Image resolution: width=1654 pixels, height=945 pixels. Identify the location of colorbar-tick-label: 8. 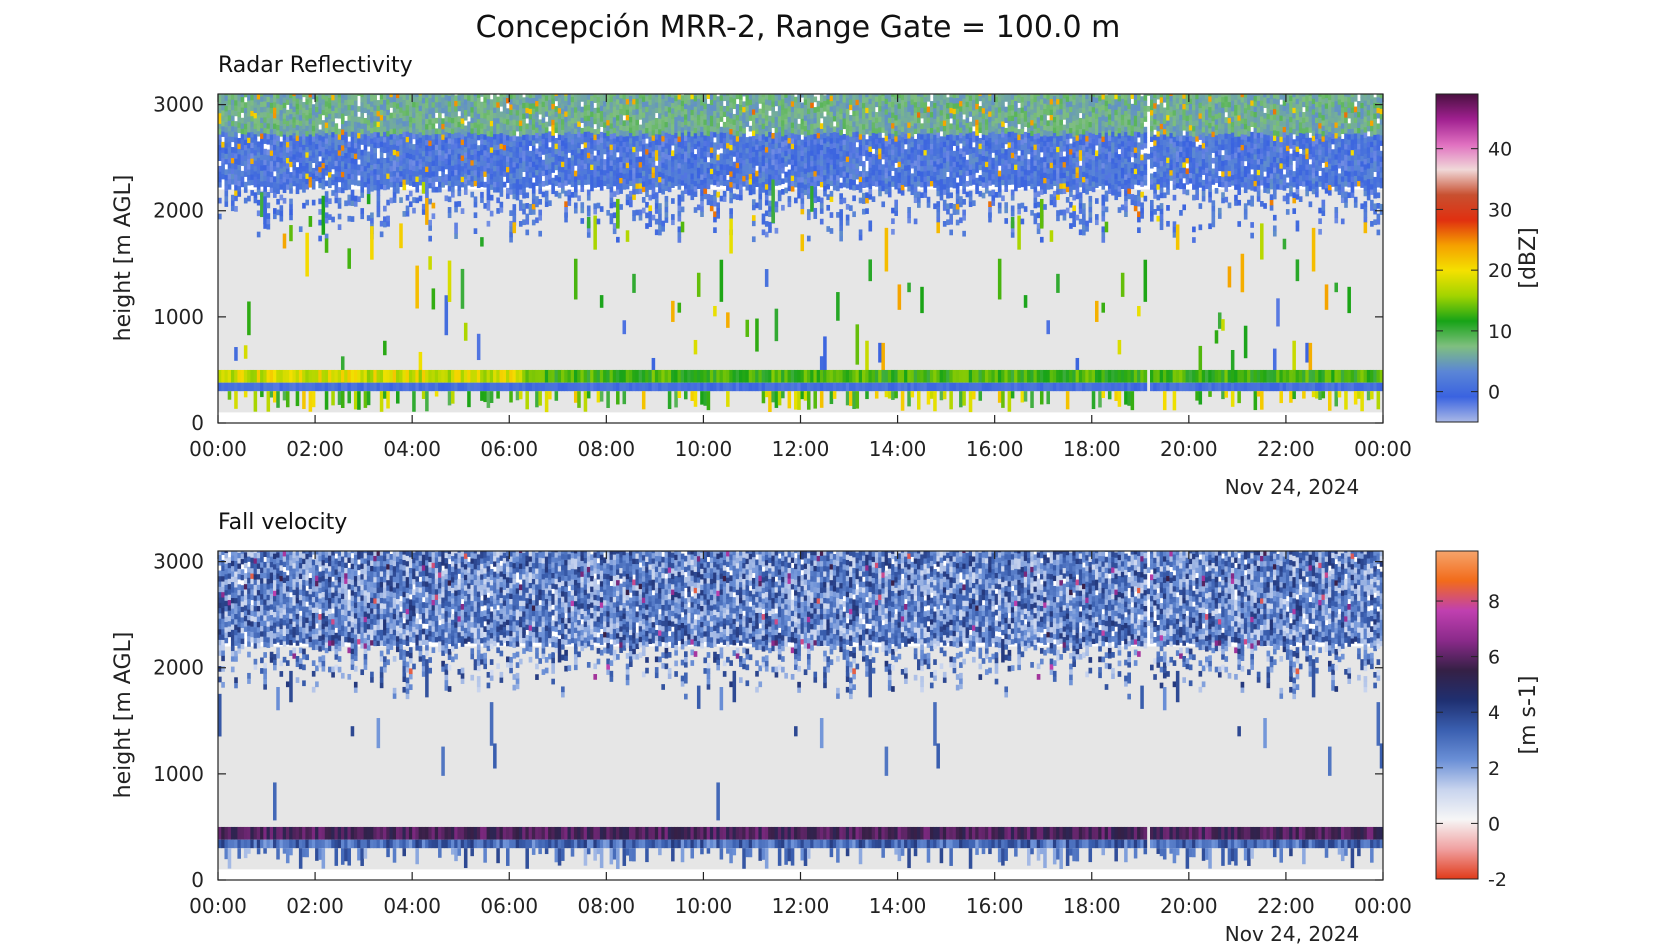
(1494, 602).